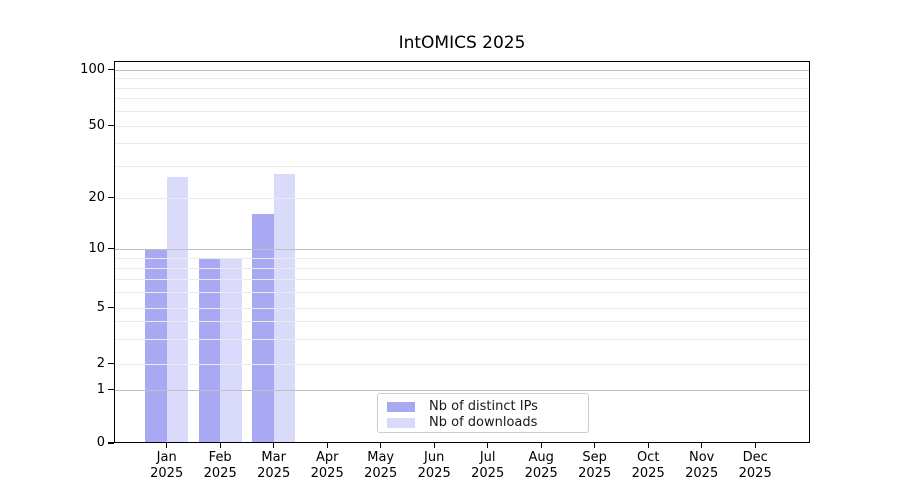 The height and width of the screenshot is (500, 900). What do you see at coordinates (177, 310) in the screenshot?
I see `bar-downloads-jan` at bounding box center [177, 310].